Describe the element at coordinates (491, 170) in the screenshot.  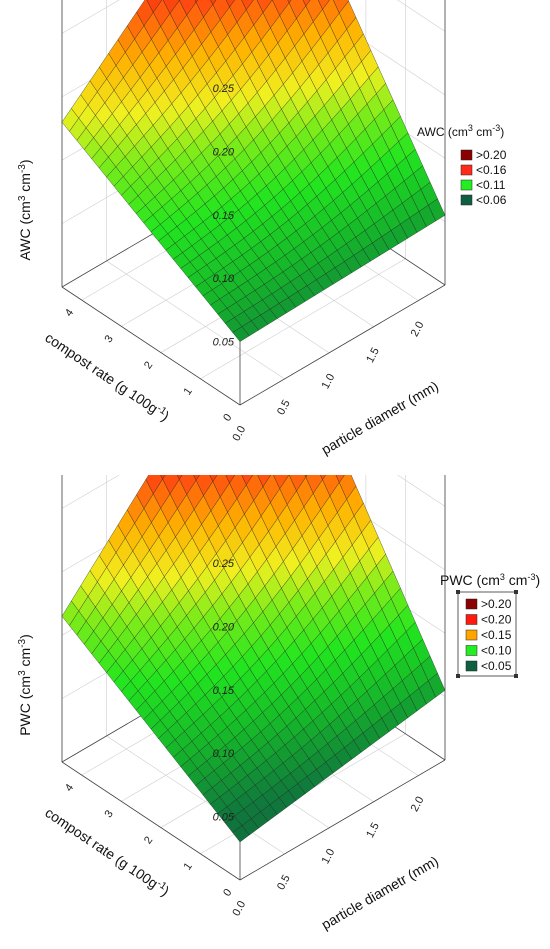
I see `legend-label: <0.16` at that location.